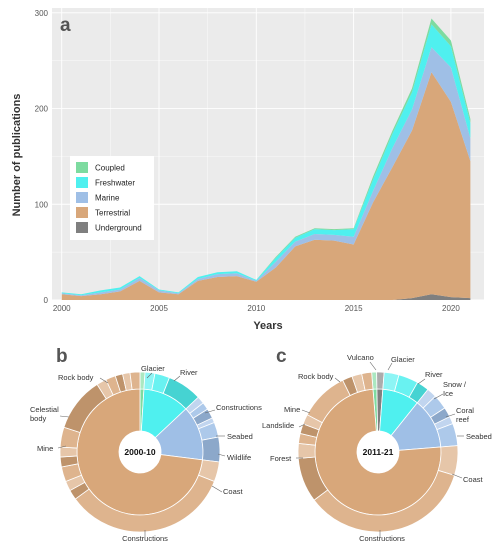 The image size is (499, 550). I want to click on x-tick-label: 2005, so click(159, 308).